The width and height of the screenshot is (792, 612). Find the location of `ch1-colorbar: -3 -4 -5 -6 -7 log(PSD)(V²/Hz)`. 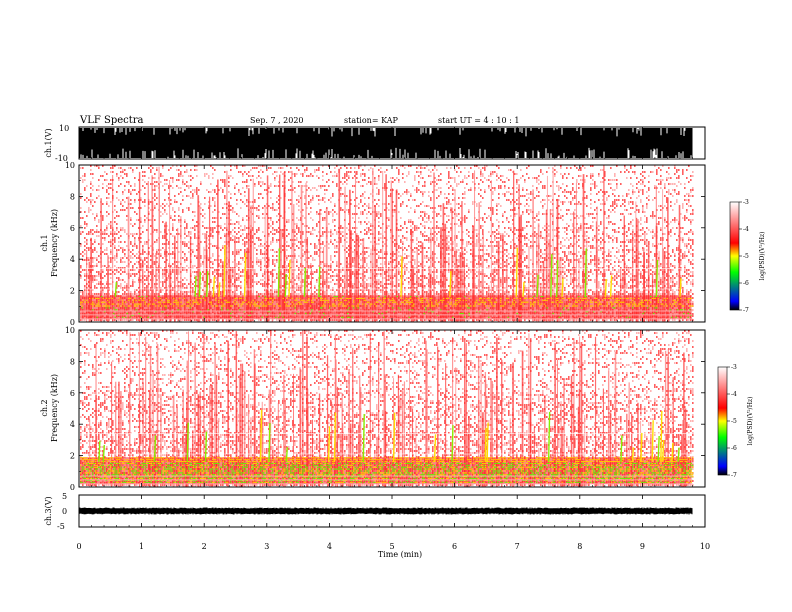

ch1-colorbar: -3 -4 -5 -6 -7 log(PSD)(V²/Hz) is located at coordinates (747, 256).